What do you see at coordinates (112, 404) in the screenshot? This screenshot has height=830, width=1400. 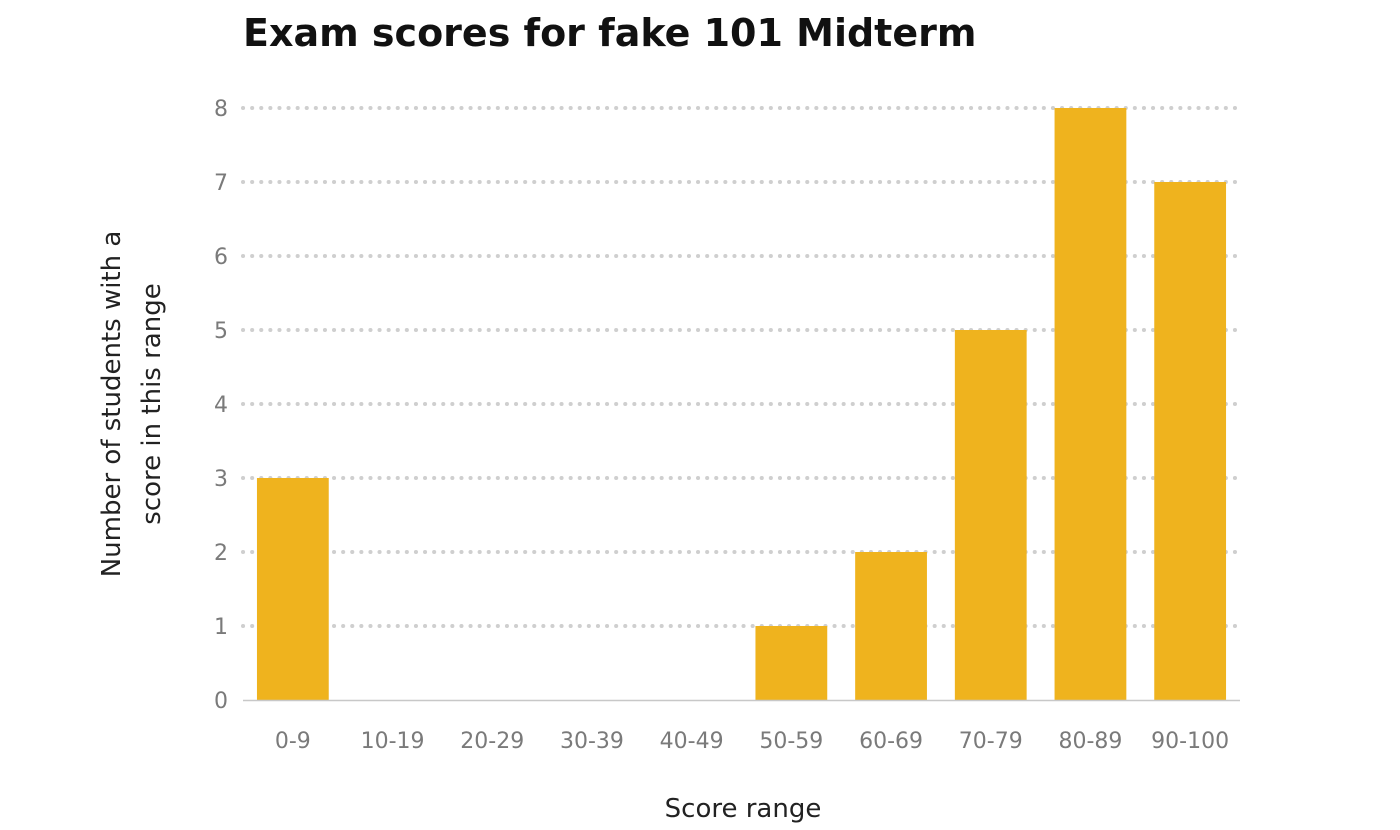 I see `y-axis-title-line-1: Number of students with a` at bounding box center [112, 404].